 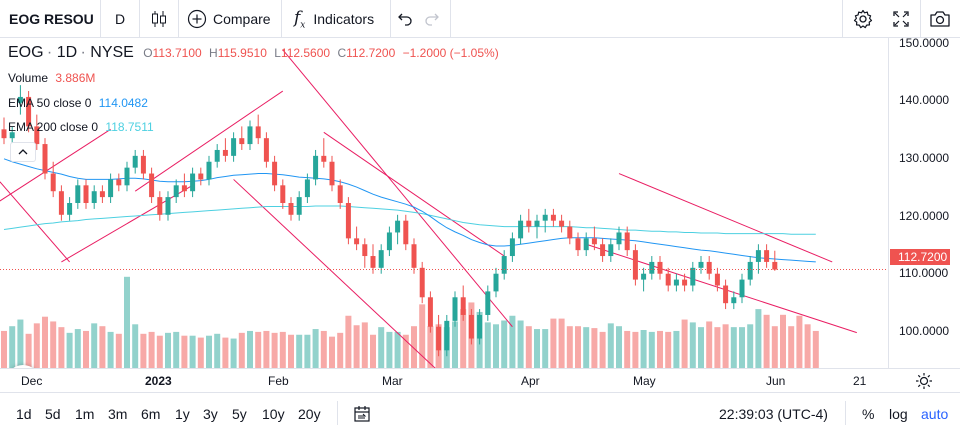 I want to click on auto-toggle: auto, so click(x=935, y=414).